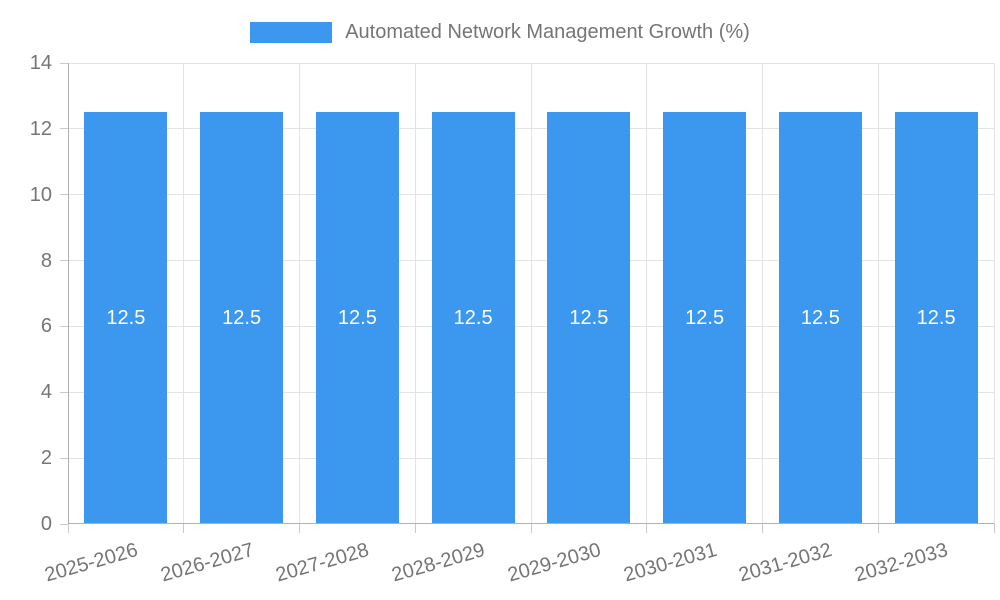 This screenshot has height=600, width=1000. What do you see at coordinates (291, 32) in the screenshot?
I see `legend-swatch` at bounding box center [291, 32].